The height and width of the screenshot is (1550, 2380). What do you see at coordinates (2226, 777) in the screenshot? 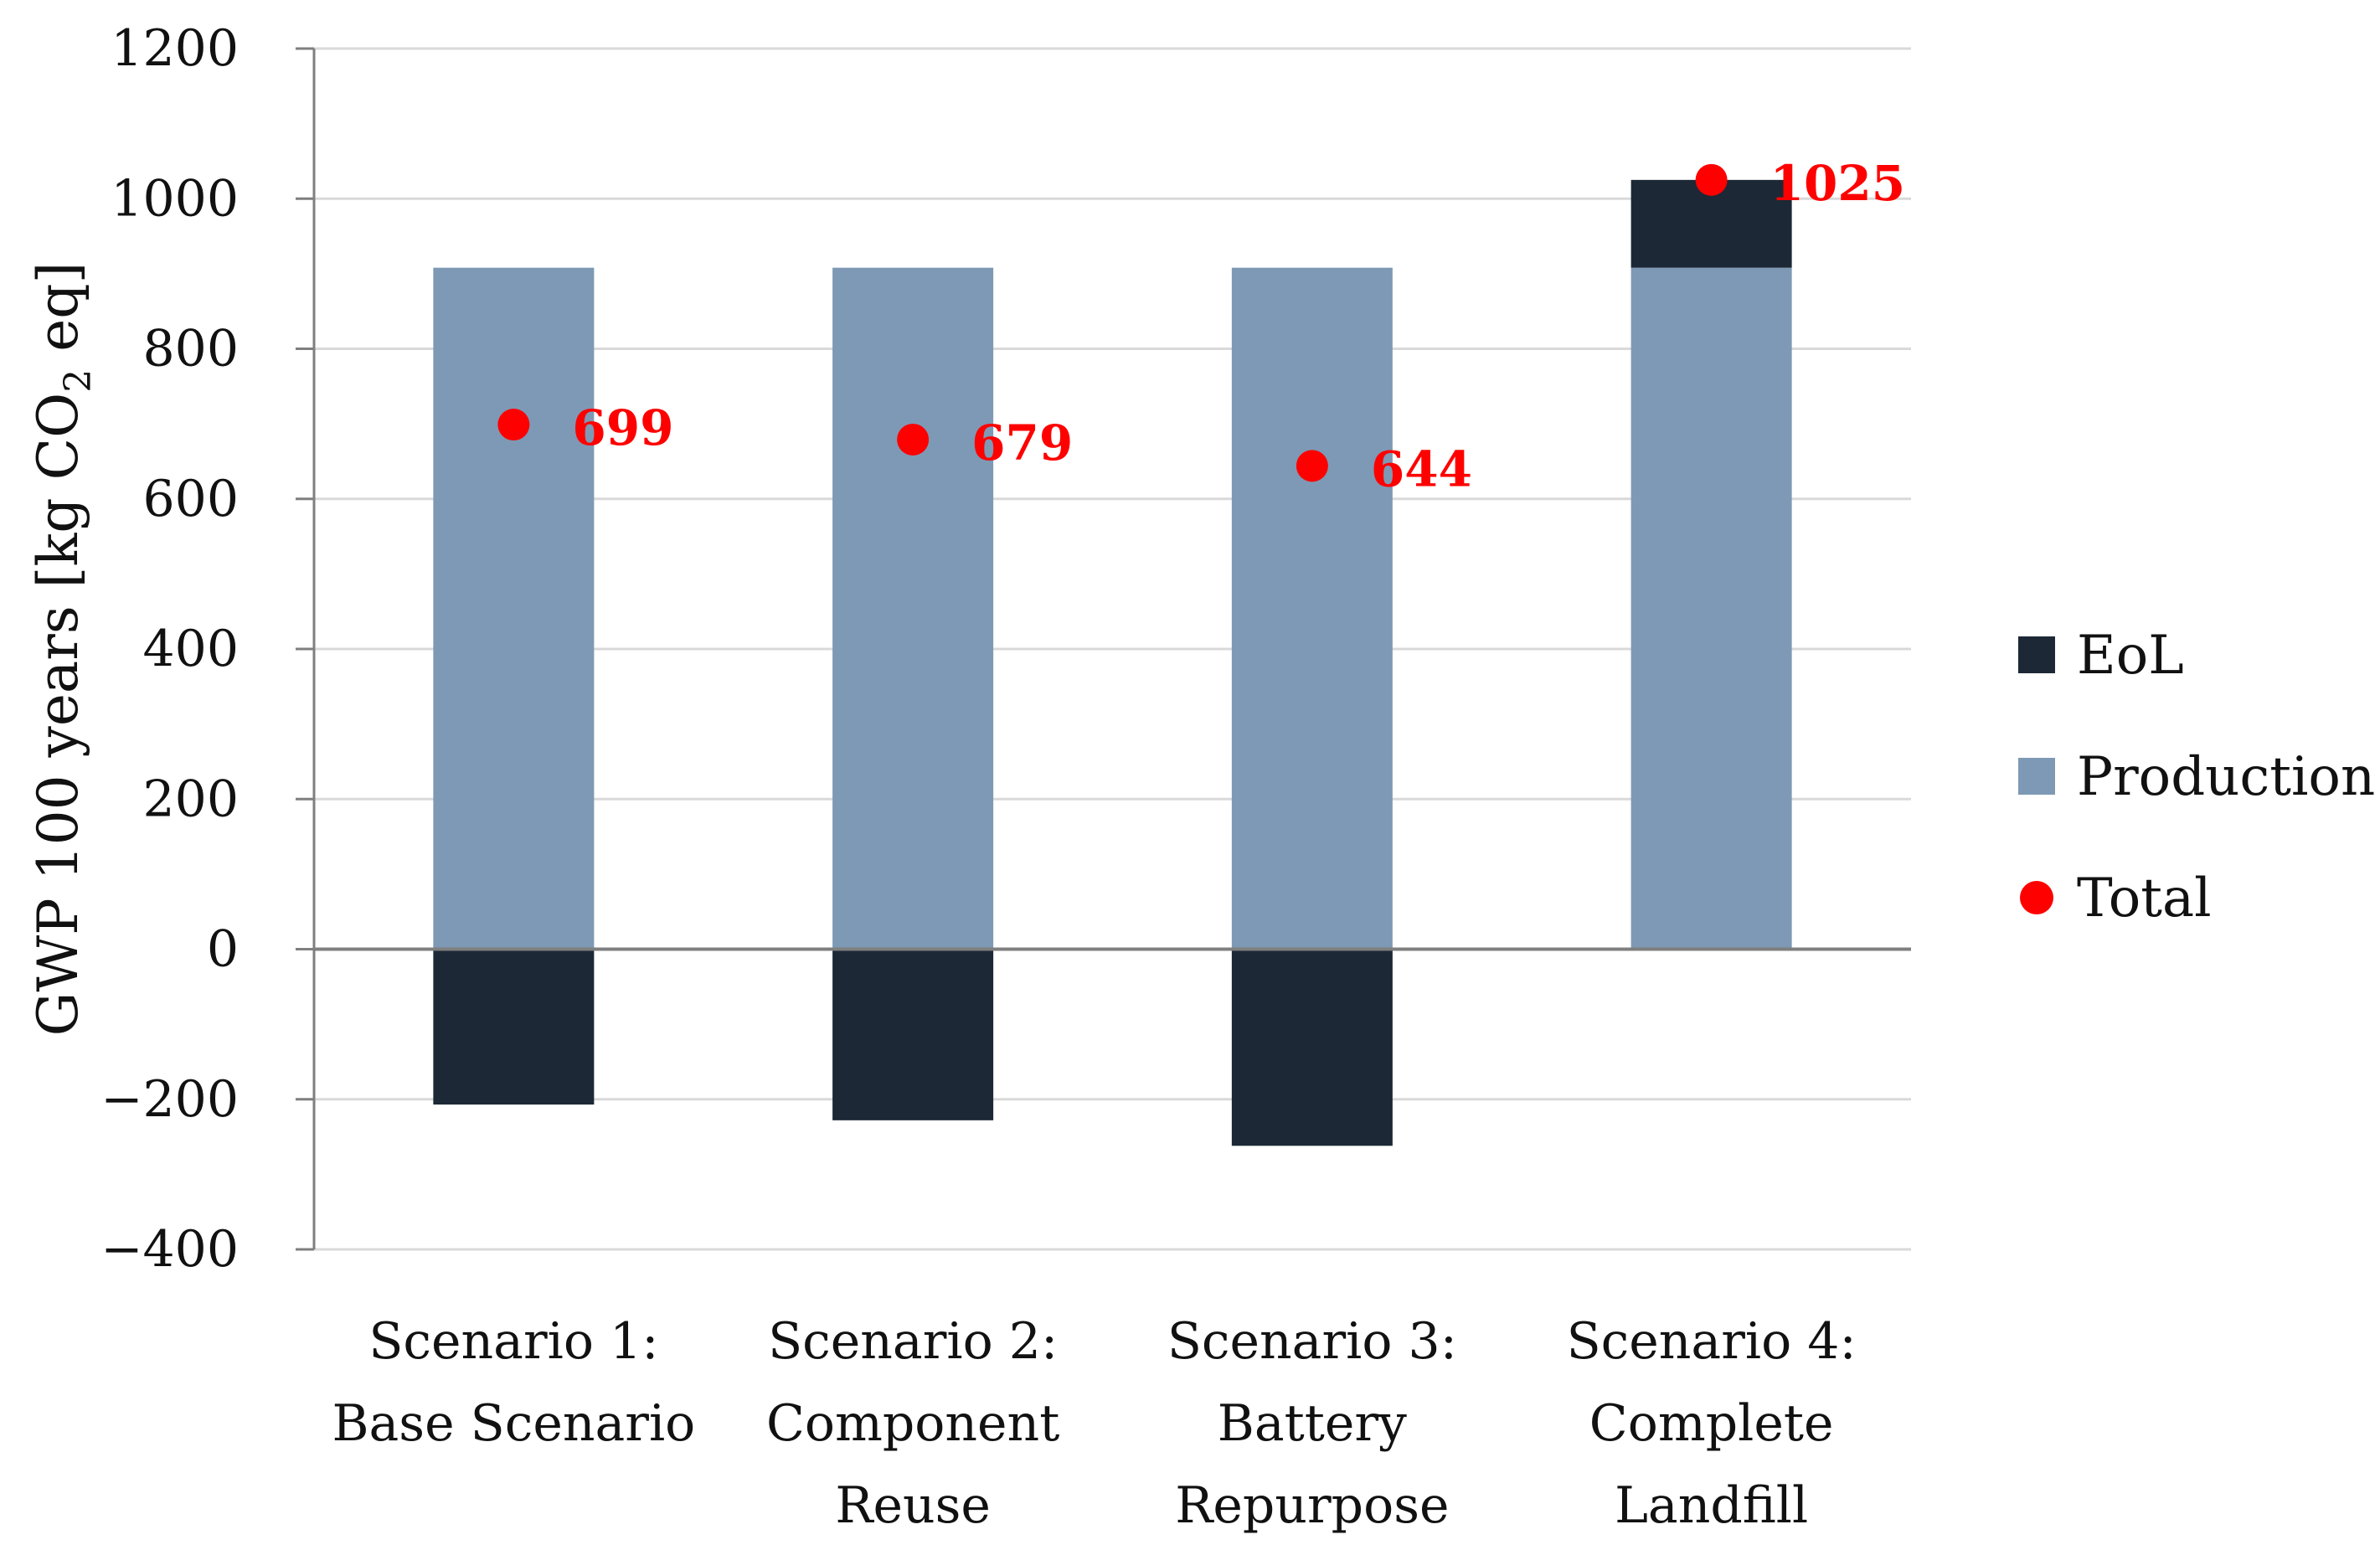
I see `legend-label-production: Production` at bounding box center [2226, 777].